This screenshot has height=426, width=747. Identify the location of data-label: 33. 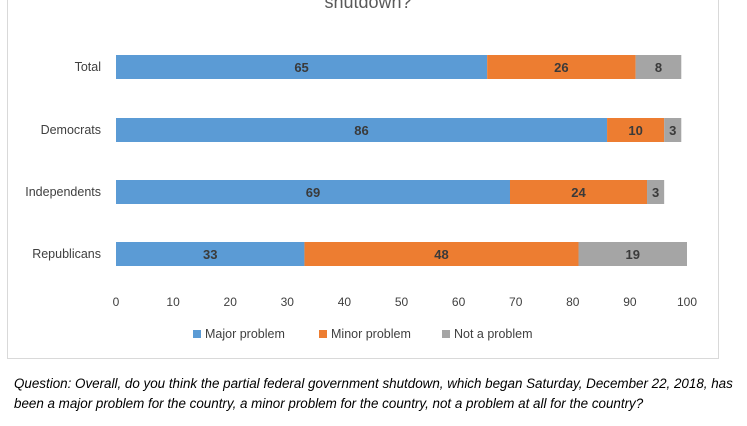
(210, 254).